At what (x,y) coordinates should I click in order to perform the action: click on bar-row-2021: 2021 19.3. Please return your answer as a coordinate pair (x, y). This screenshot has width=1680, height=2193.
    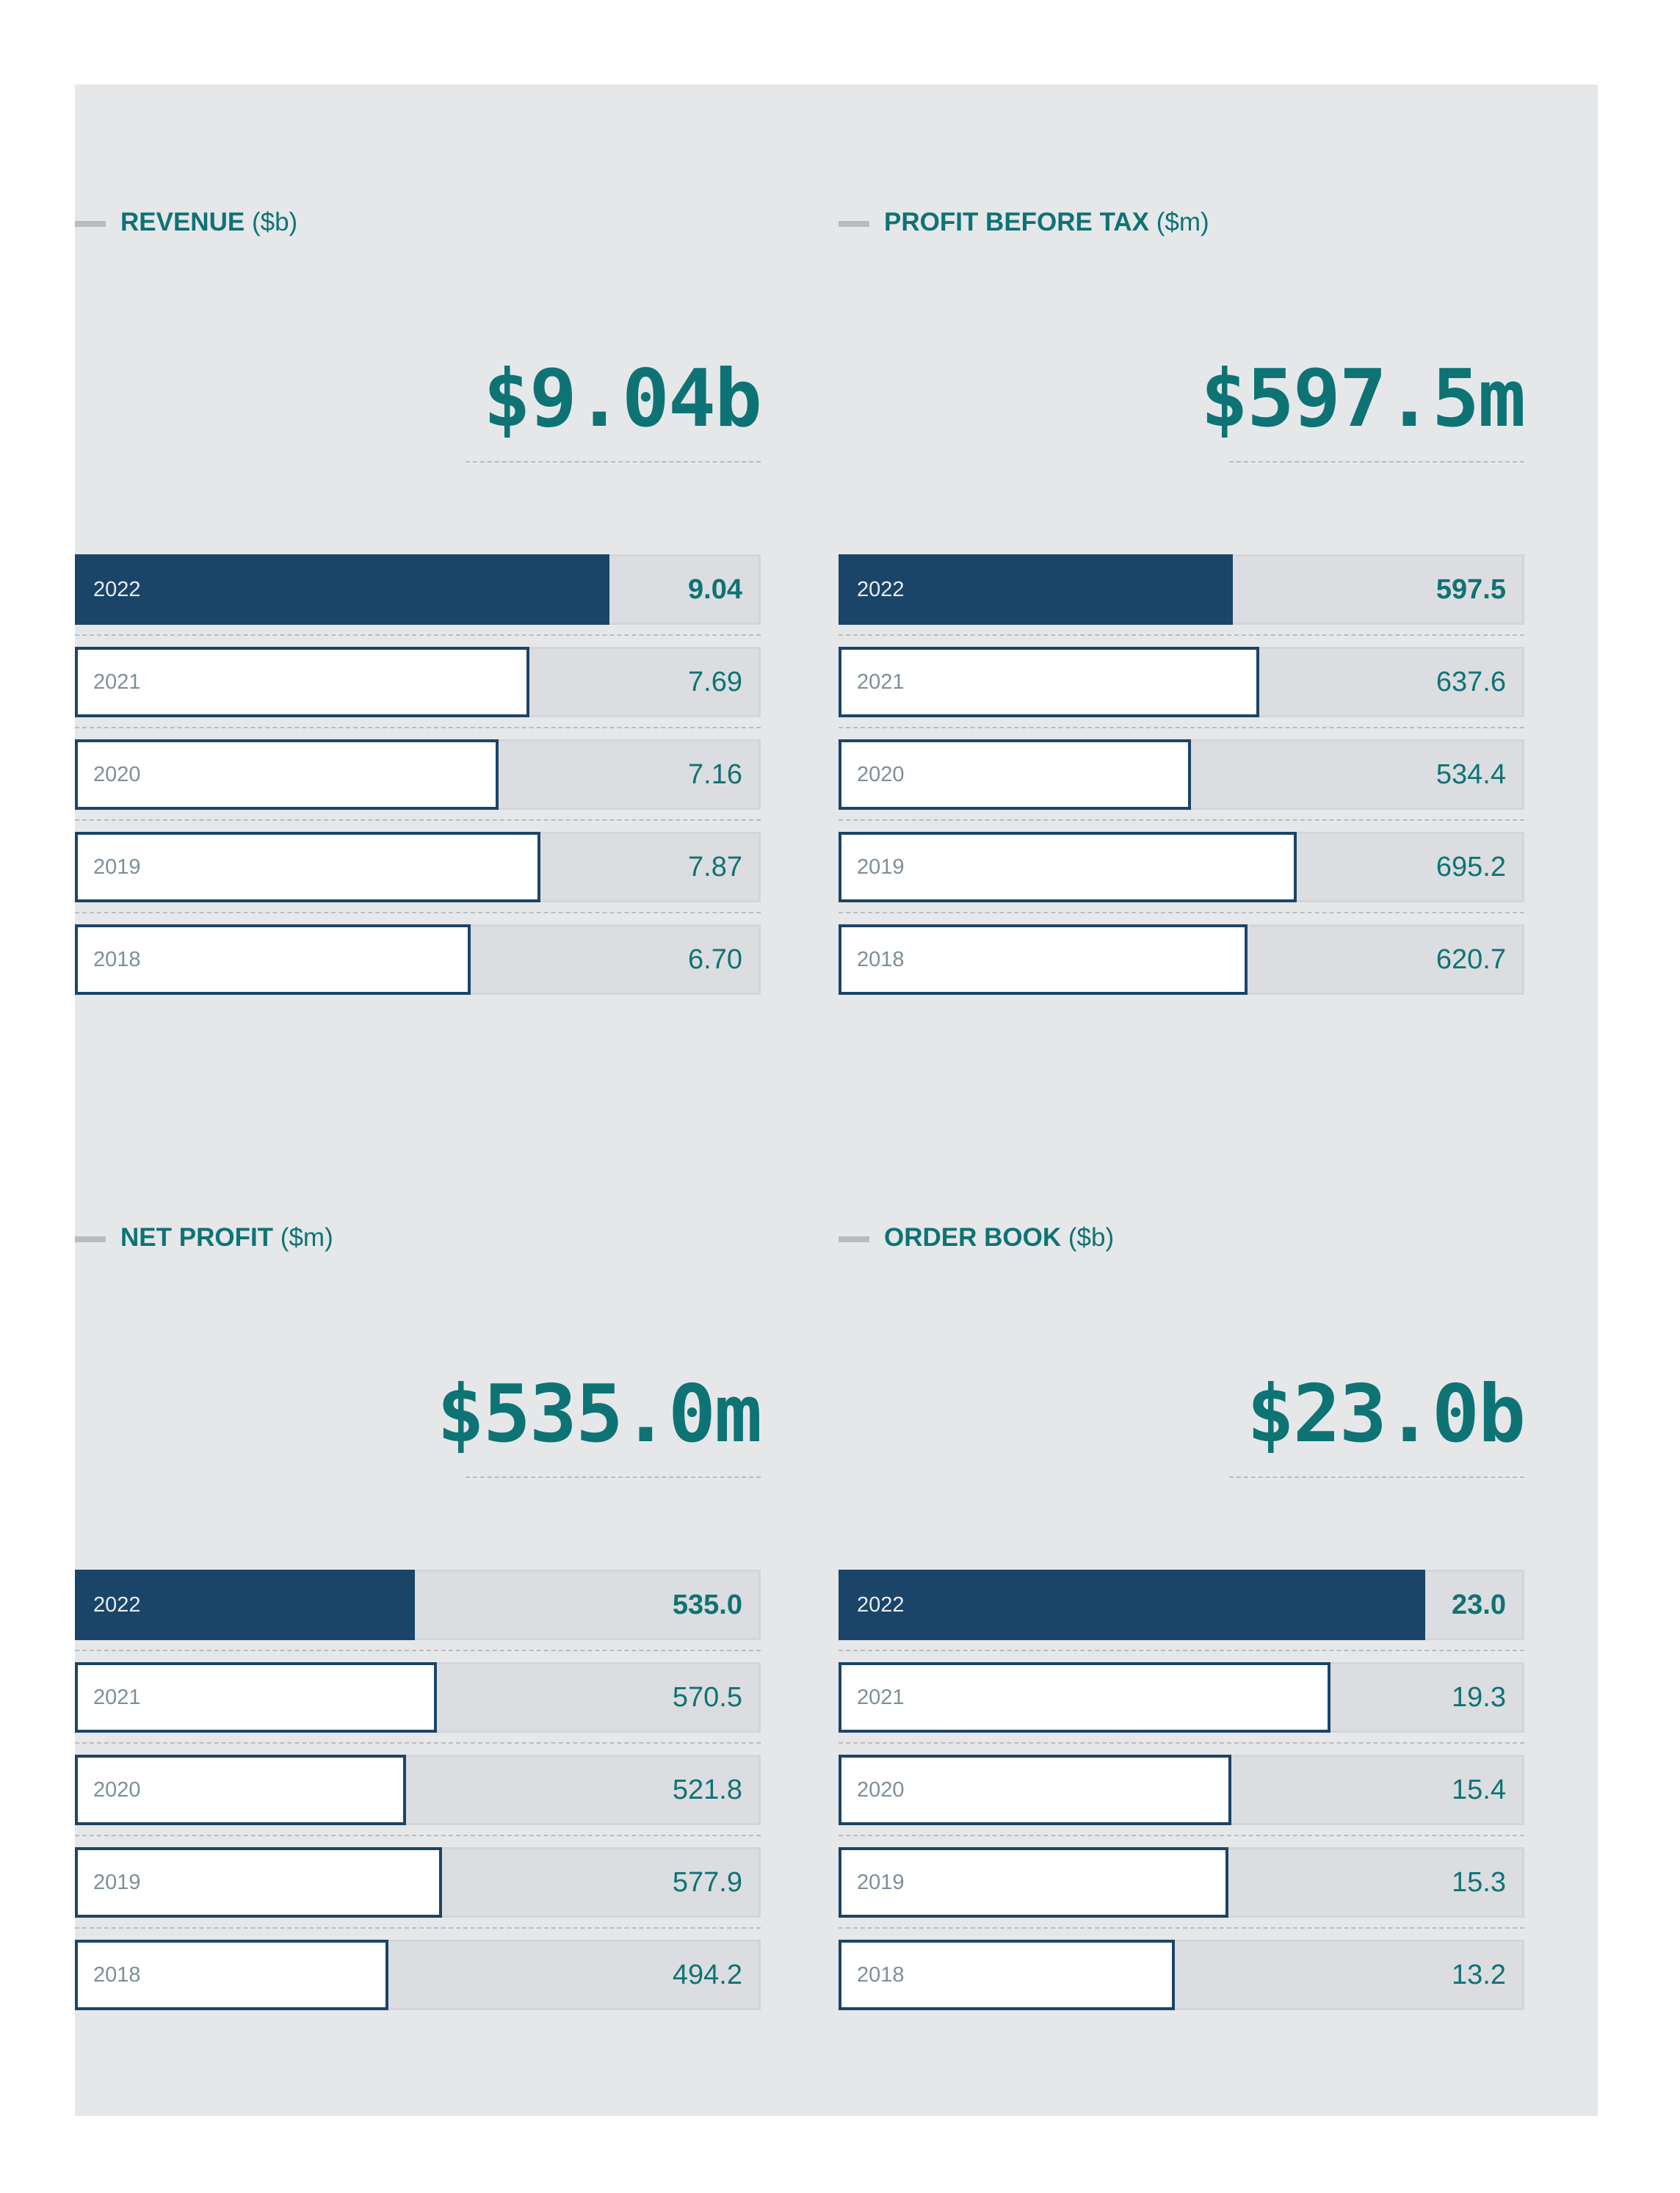
    Looking at the image, I should click on (1181, 1697).